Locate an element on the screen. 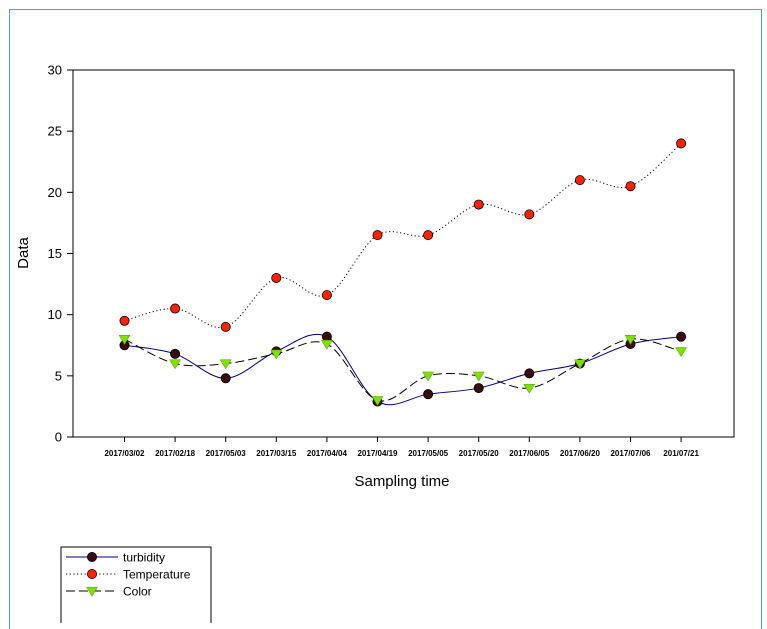  y-tick-label: 25 is located at coordinates (55, 131).